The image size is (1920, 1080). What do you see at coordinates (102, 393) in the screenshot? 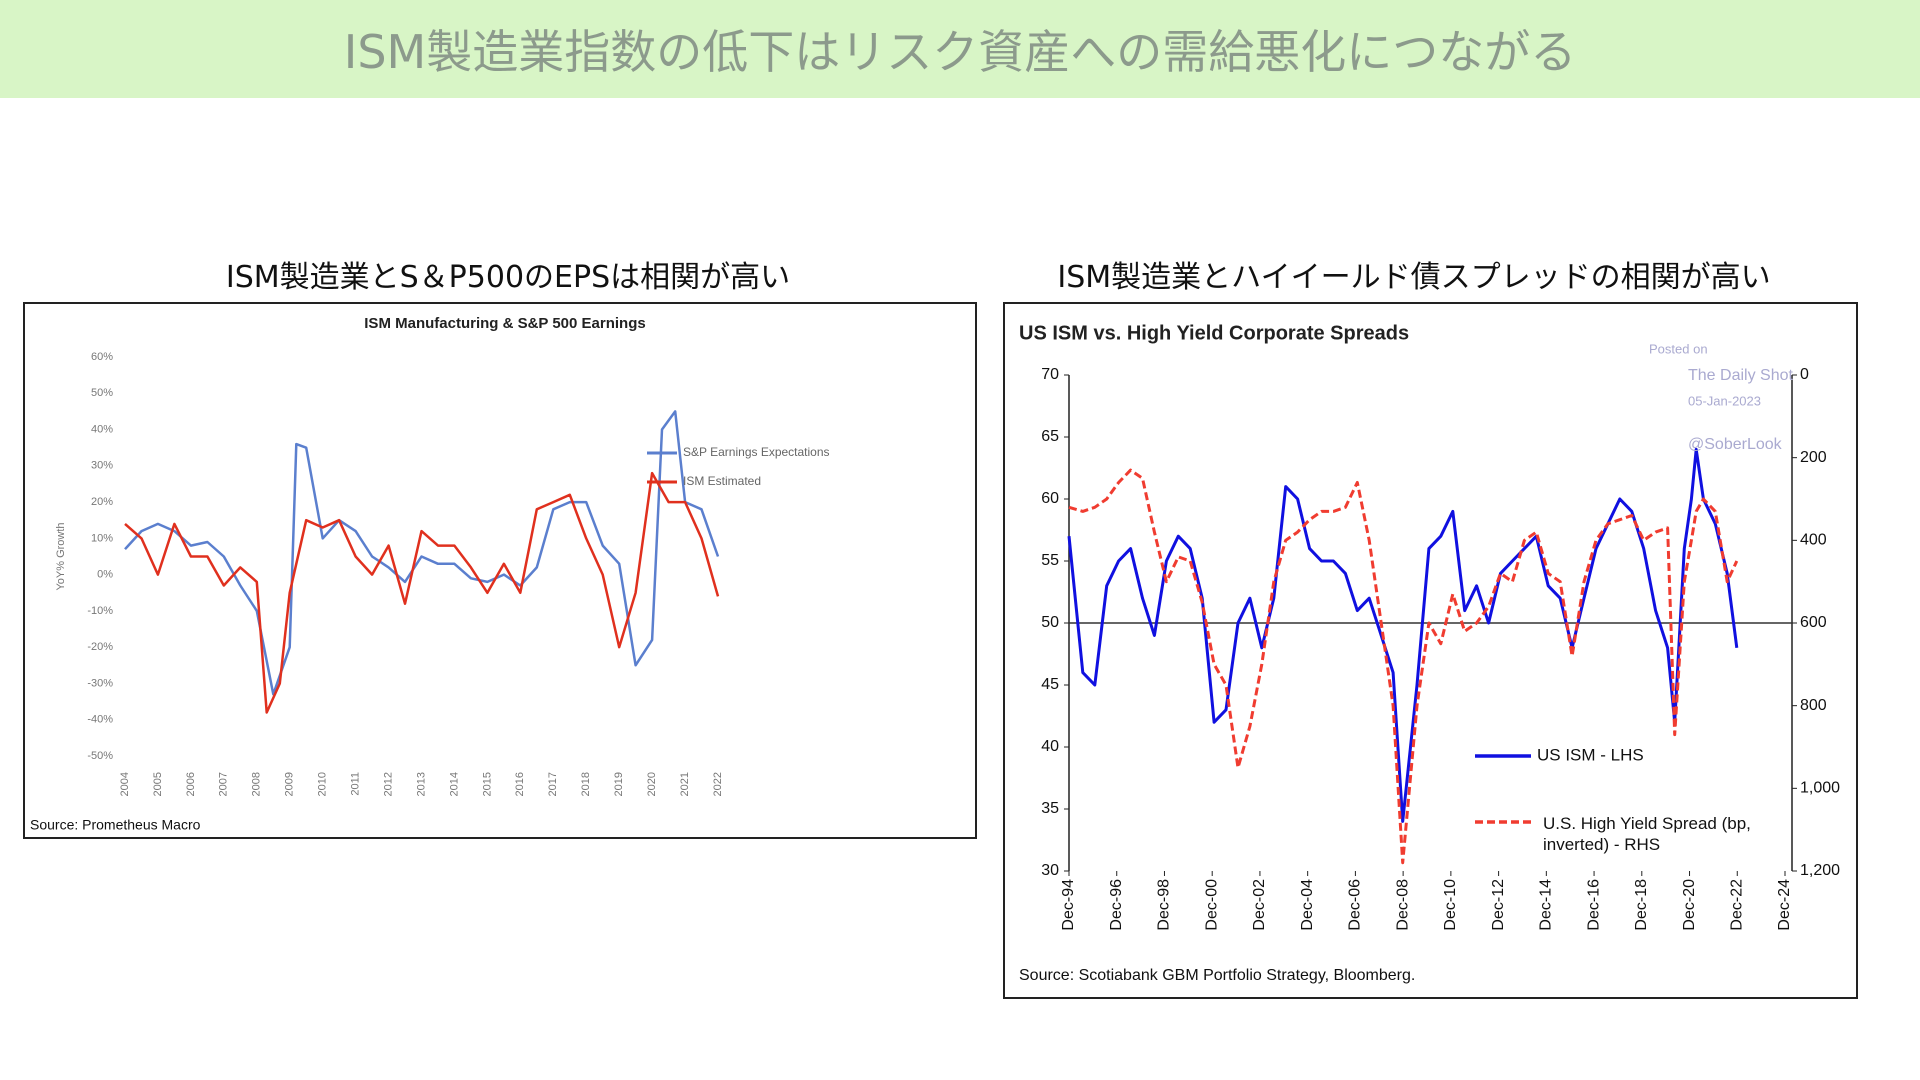
I see `y-tick-label: 50%` at bounding box center [102, 393].